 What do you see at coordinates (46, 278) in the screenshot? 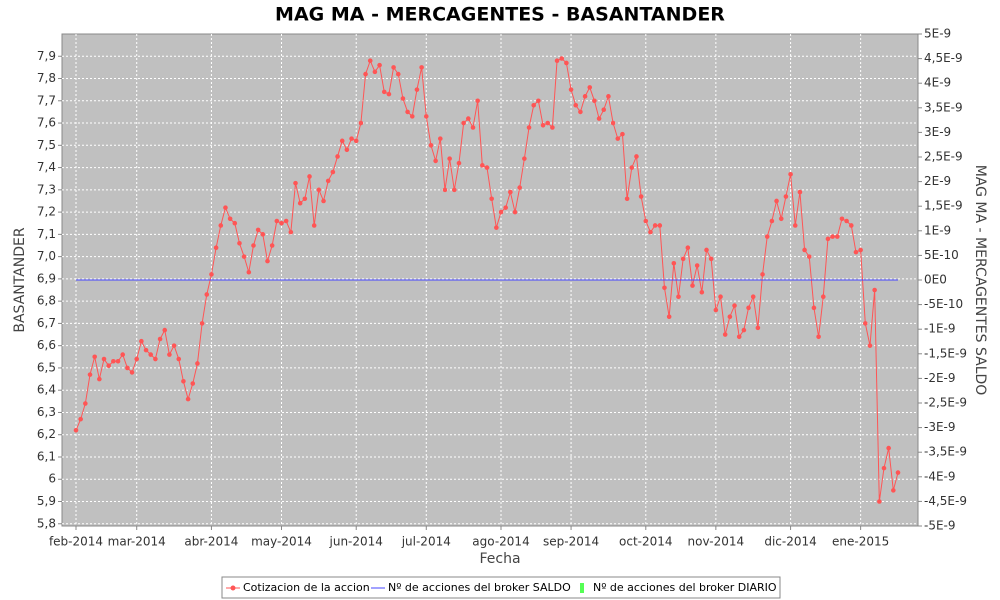
I see `y-tick-label: 6,9` at bounding box center [46, 278].